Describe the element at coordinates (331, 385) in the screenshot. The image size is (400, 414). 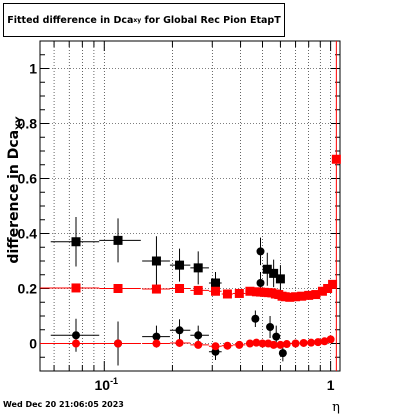
I see `x-tick-label: 1` at that location.